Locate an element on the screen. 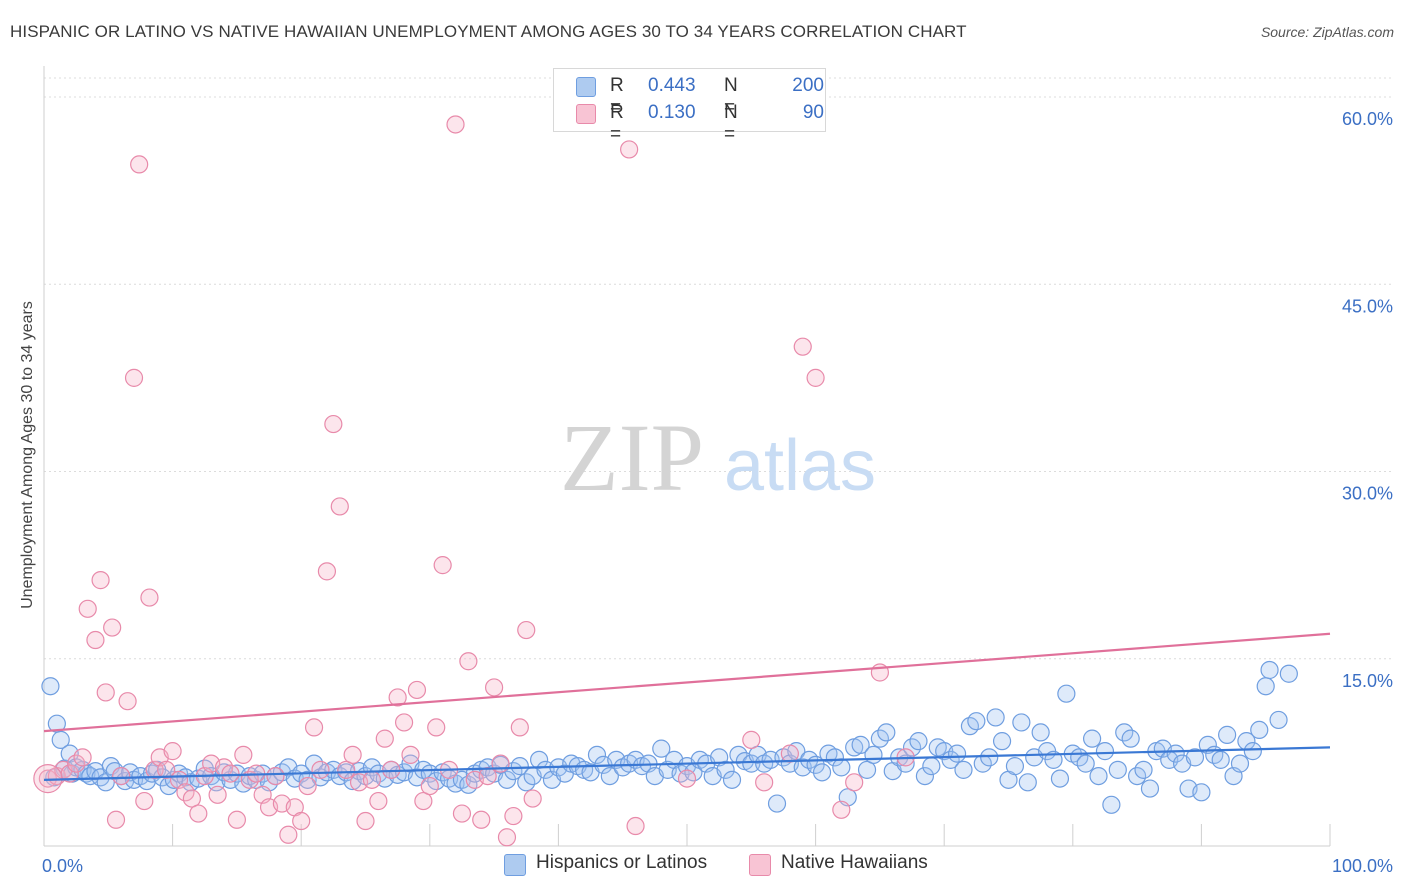 The height and width of the screenshot is (892, 1406). correlation-legend: R = 0.443 N = 200 R = 0.130 N = 90 is located at coordinates (689, 106).